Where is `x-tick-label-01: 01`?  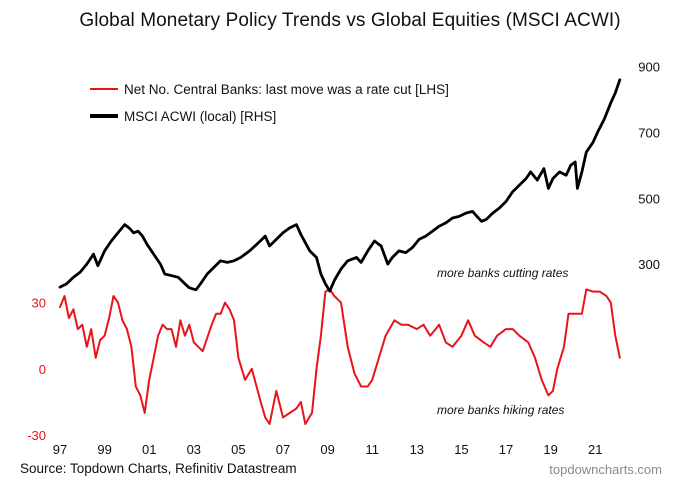
x-tick-label-01: 01 is located at coordinates (149, 449).